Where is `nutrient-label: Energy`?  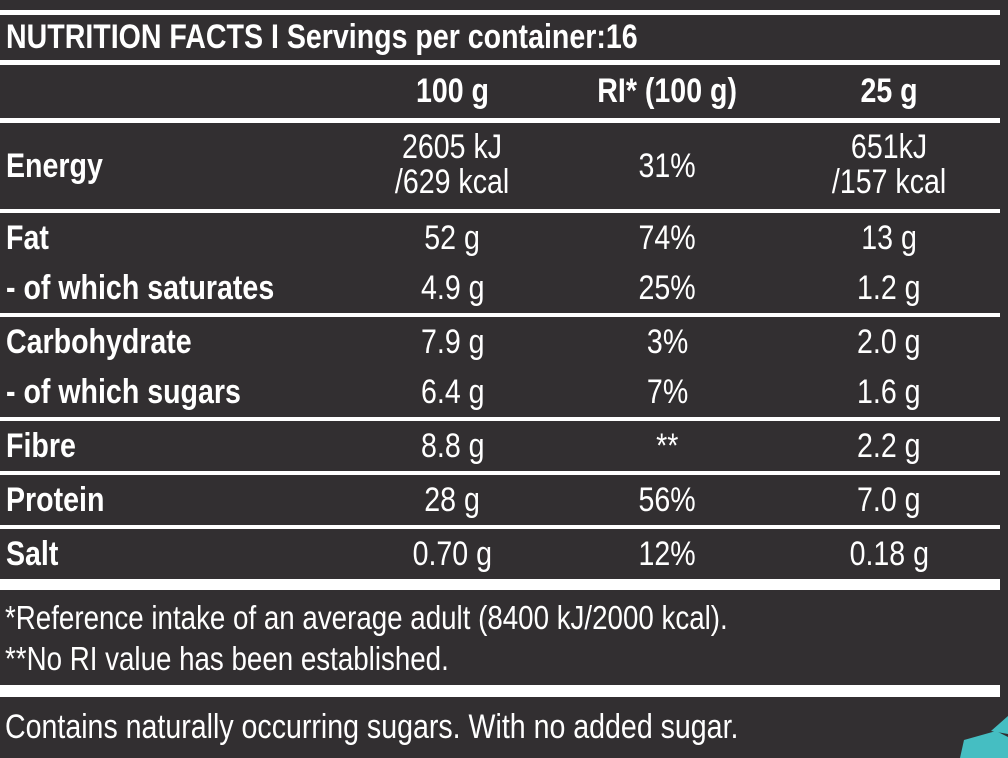 nutrient-label: Energy is located at coordinates (54, 165).